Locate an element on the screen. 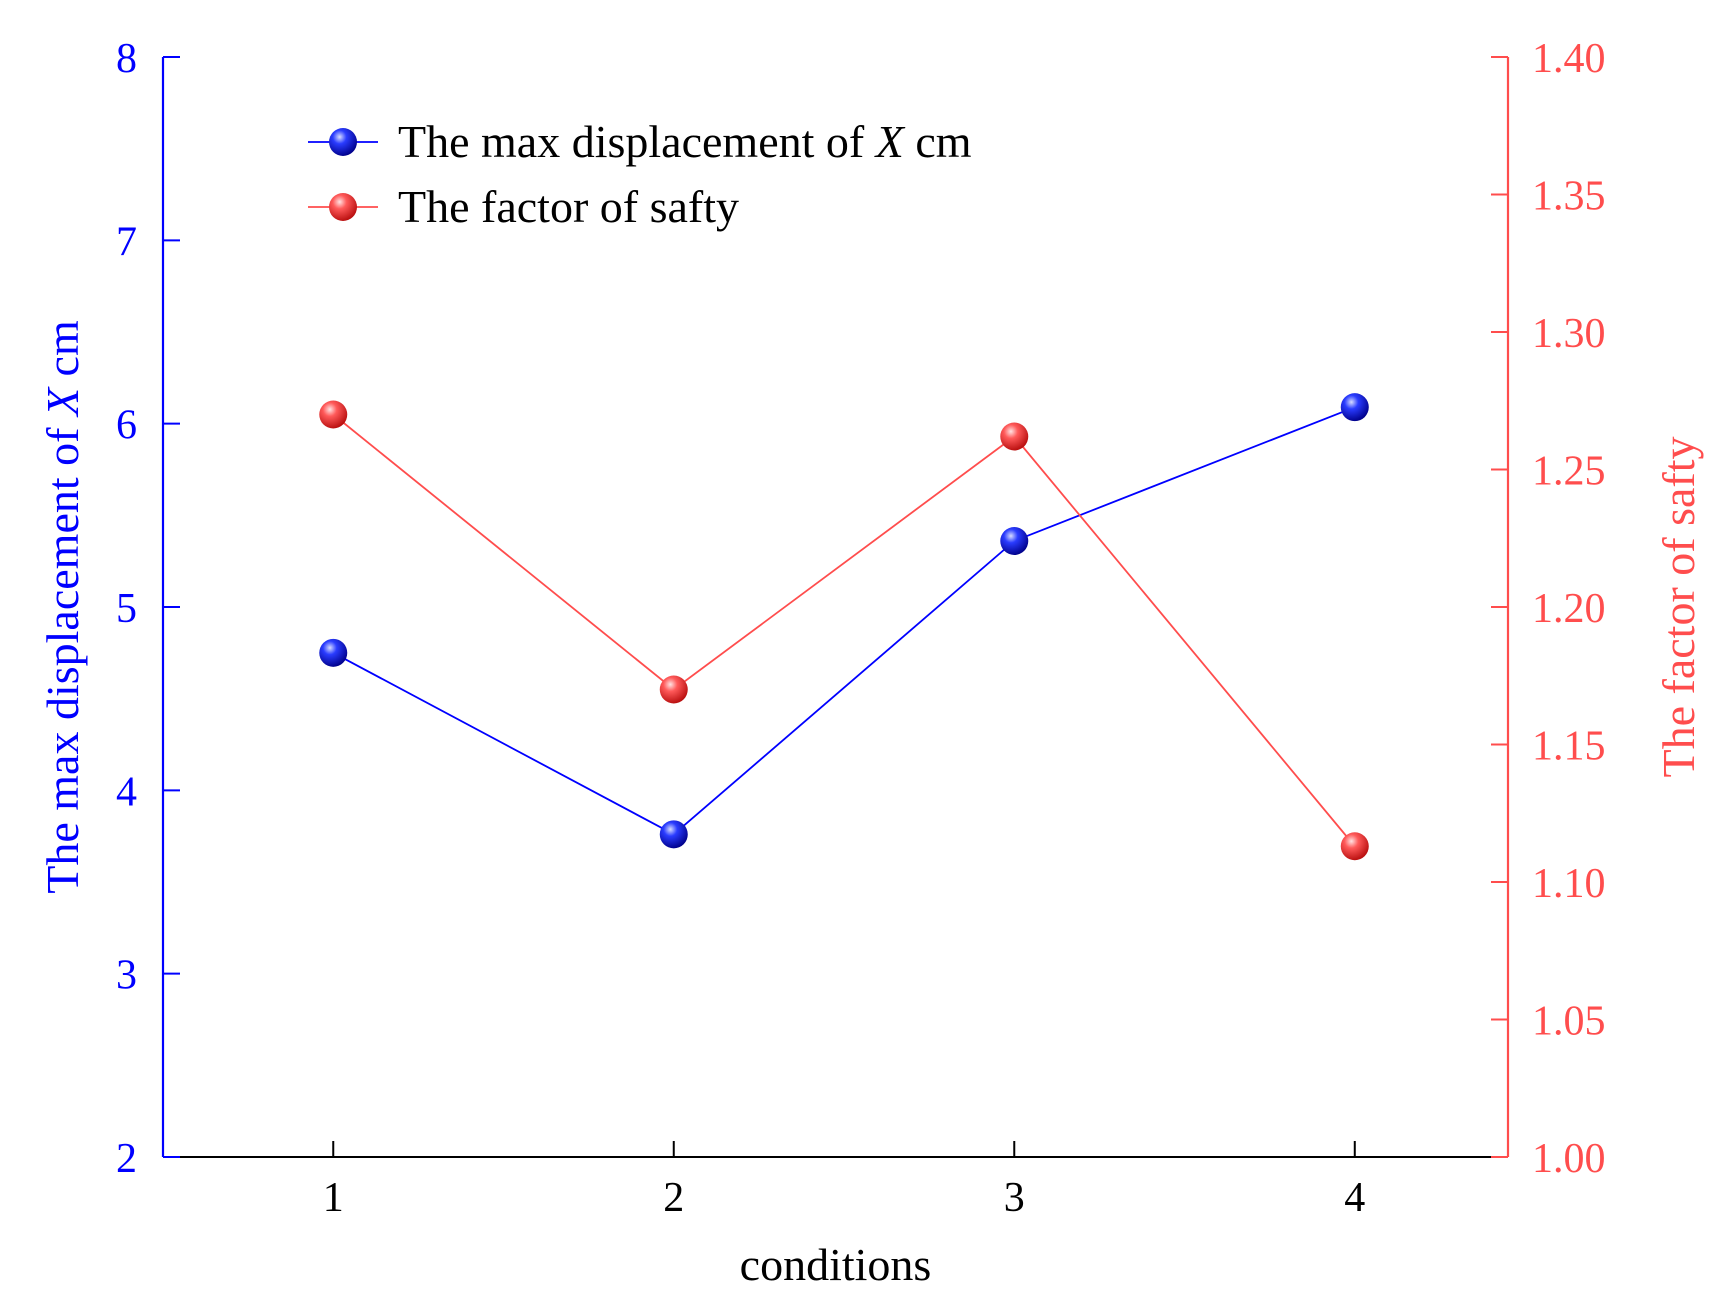  legend-label: The max displacement of X cm is located at coordinates (685, 141).